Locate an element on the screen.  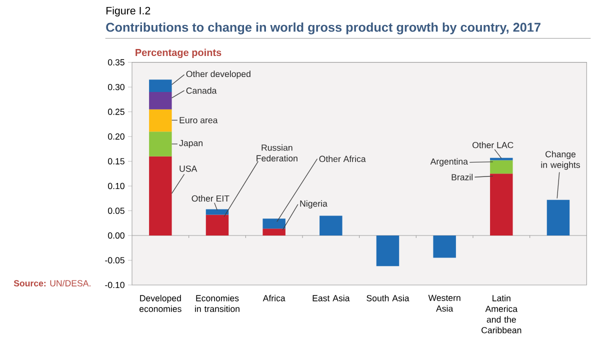
y-tick-label: 0.10 is located at coordinates (116, 186).